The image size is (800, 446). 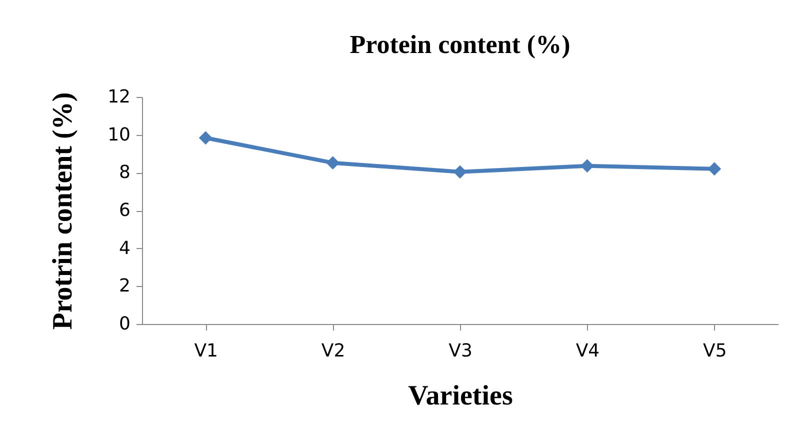 I want to click on chart-title: Protein content (%), so click(x=460, y=44).